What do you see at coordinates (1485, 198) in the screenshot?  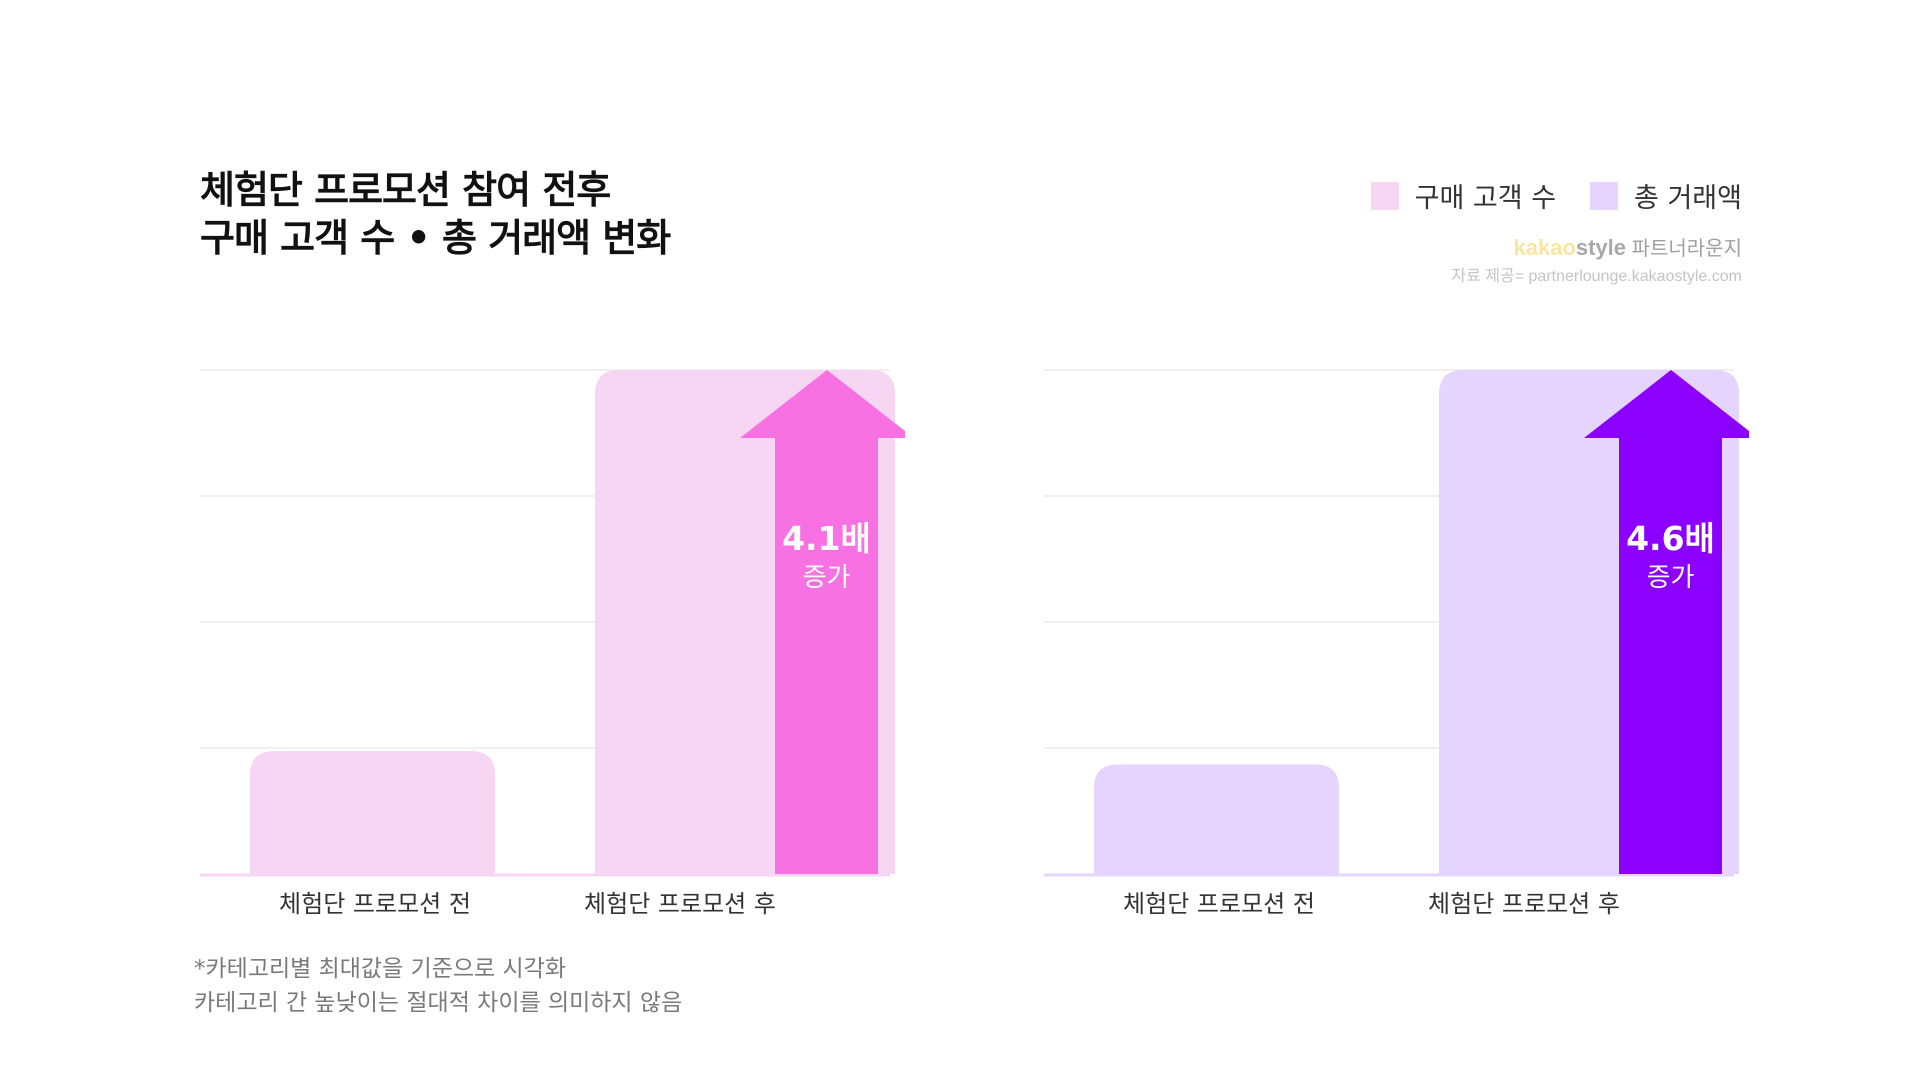 I see `legend-label-customers: 구매 고객 수` at bounding box center [1485, 198].